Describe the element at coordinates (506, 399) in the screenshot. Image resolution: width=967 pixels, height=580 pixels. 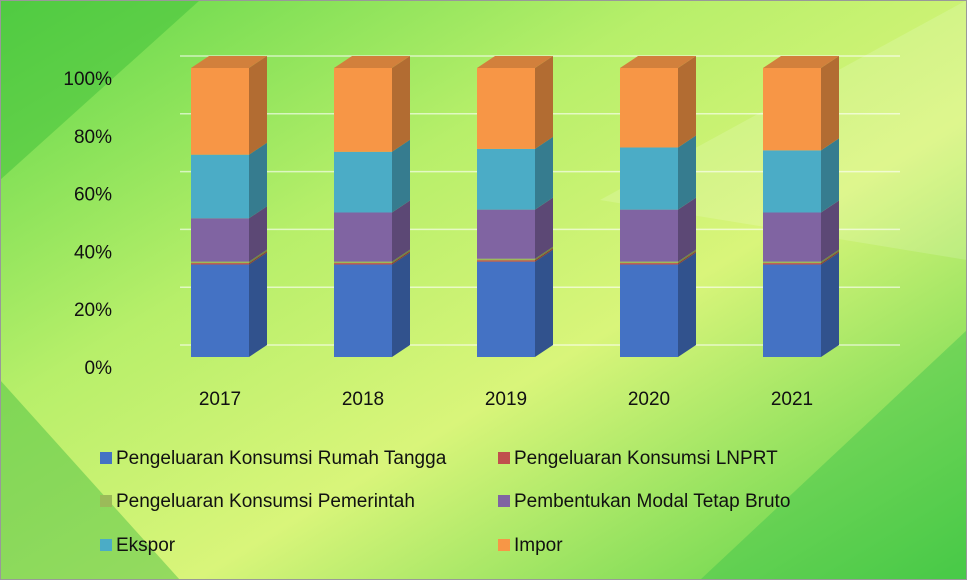
I see `x-tick-label: 2019` at that location.